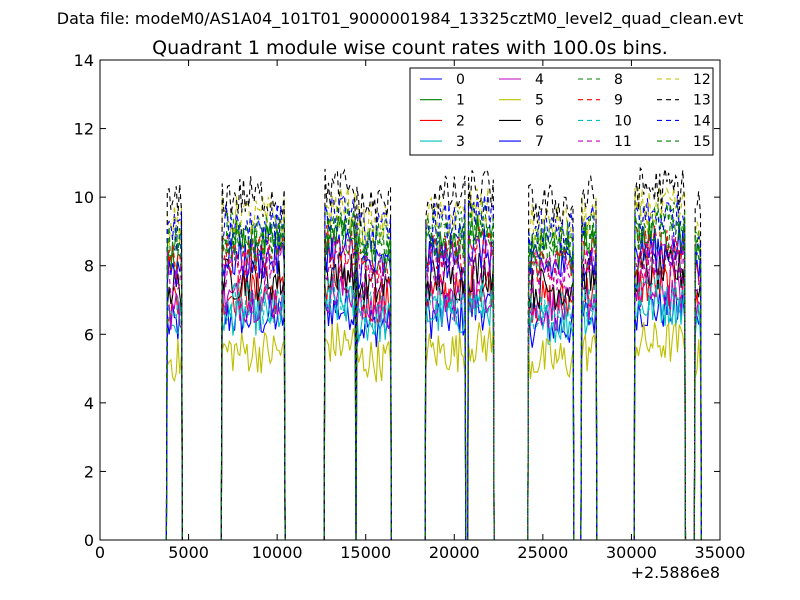 This screenshot has height=600, width=800. Describe the element at coordinates (720, 552) in the screenshot. I see `x-tick-label: 35000` at that location.